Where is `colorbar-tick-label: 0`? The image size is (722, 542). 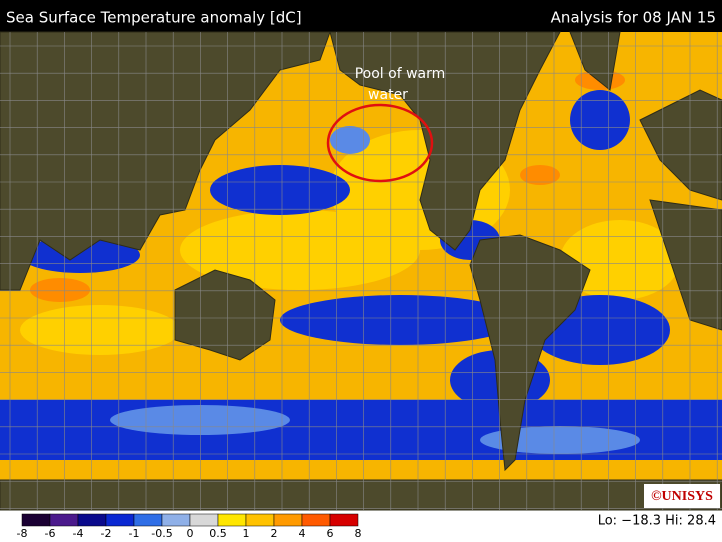
colorbar-tick-label: 0 is located at coordinates (190, 533).